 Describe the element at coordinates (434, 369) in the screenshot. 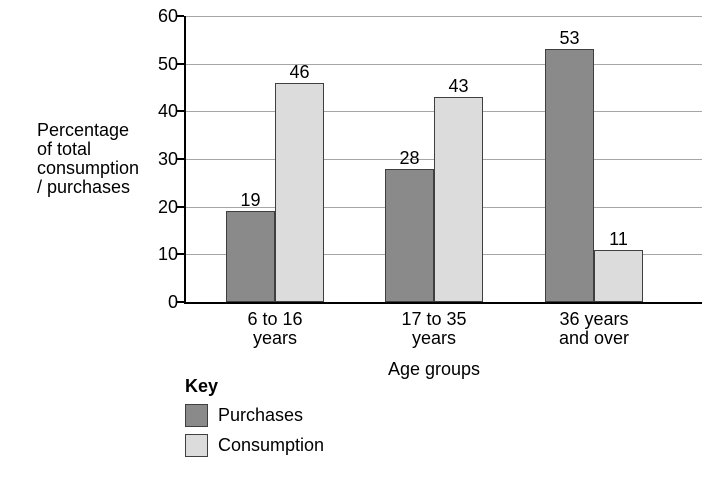

I see `x-axis-title: Age groups` at that location.